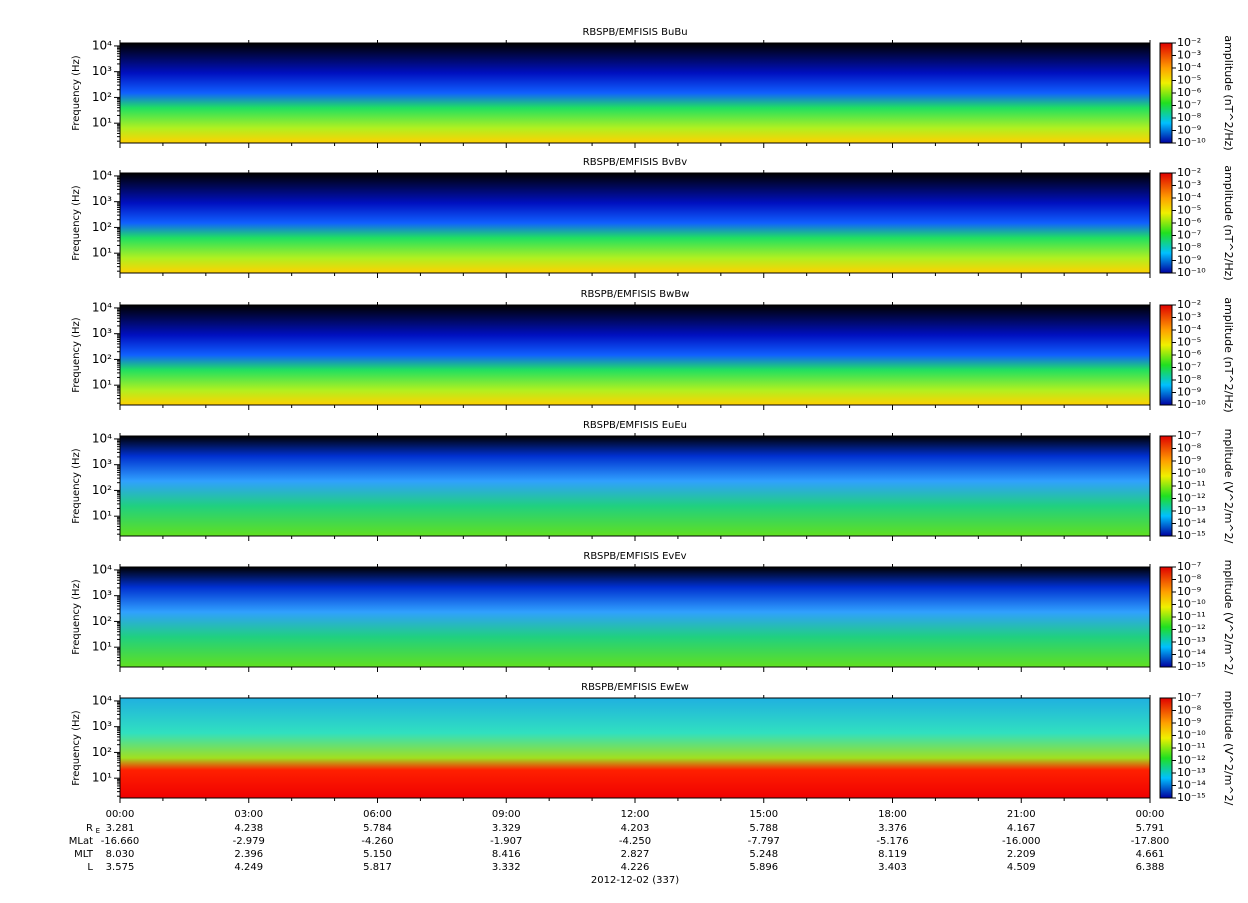  What do you see at coordinates (84, 854) in the screenshot?
I see `ephemeris-label: MLT` at bounding box center [84, 854].